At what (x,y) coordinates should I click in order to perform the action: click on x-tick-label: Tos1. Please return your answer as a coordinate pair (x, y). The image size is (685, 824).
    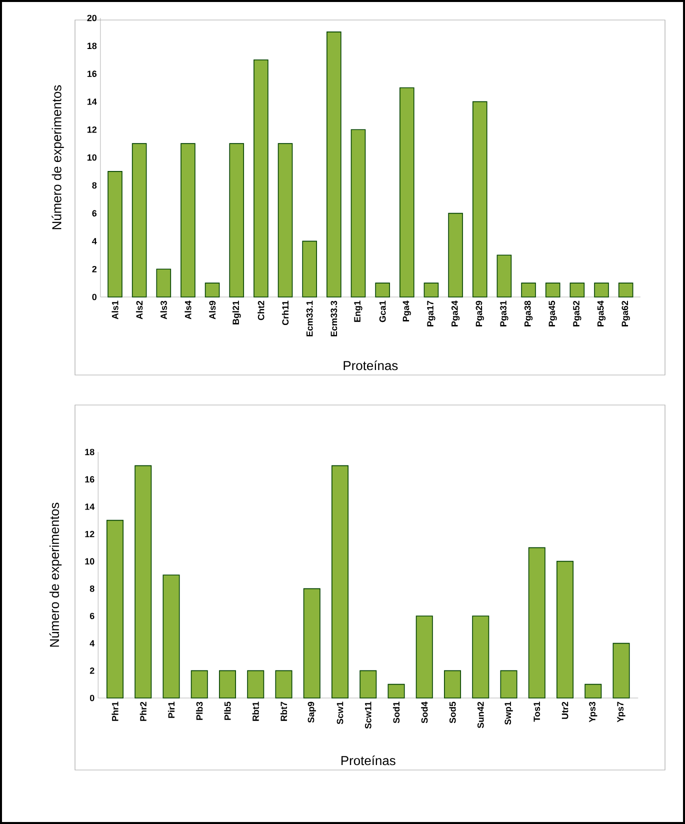
    Looking at the image, I should click on (537, 712).